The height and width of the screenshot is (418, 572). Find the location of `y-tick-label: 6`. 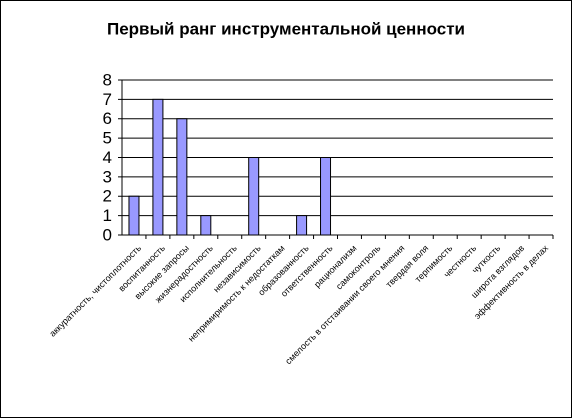

y-tick-label: 6 is located at coordinates (107, 118).